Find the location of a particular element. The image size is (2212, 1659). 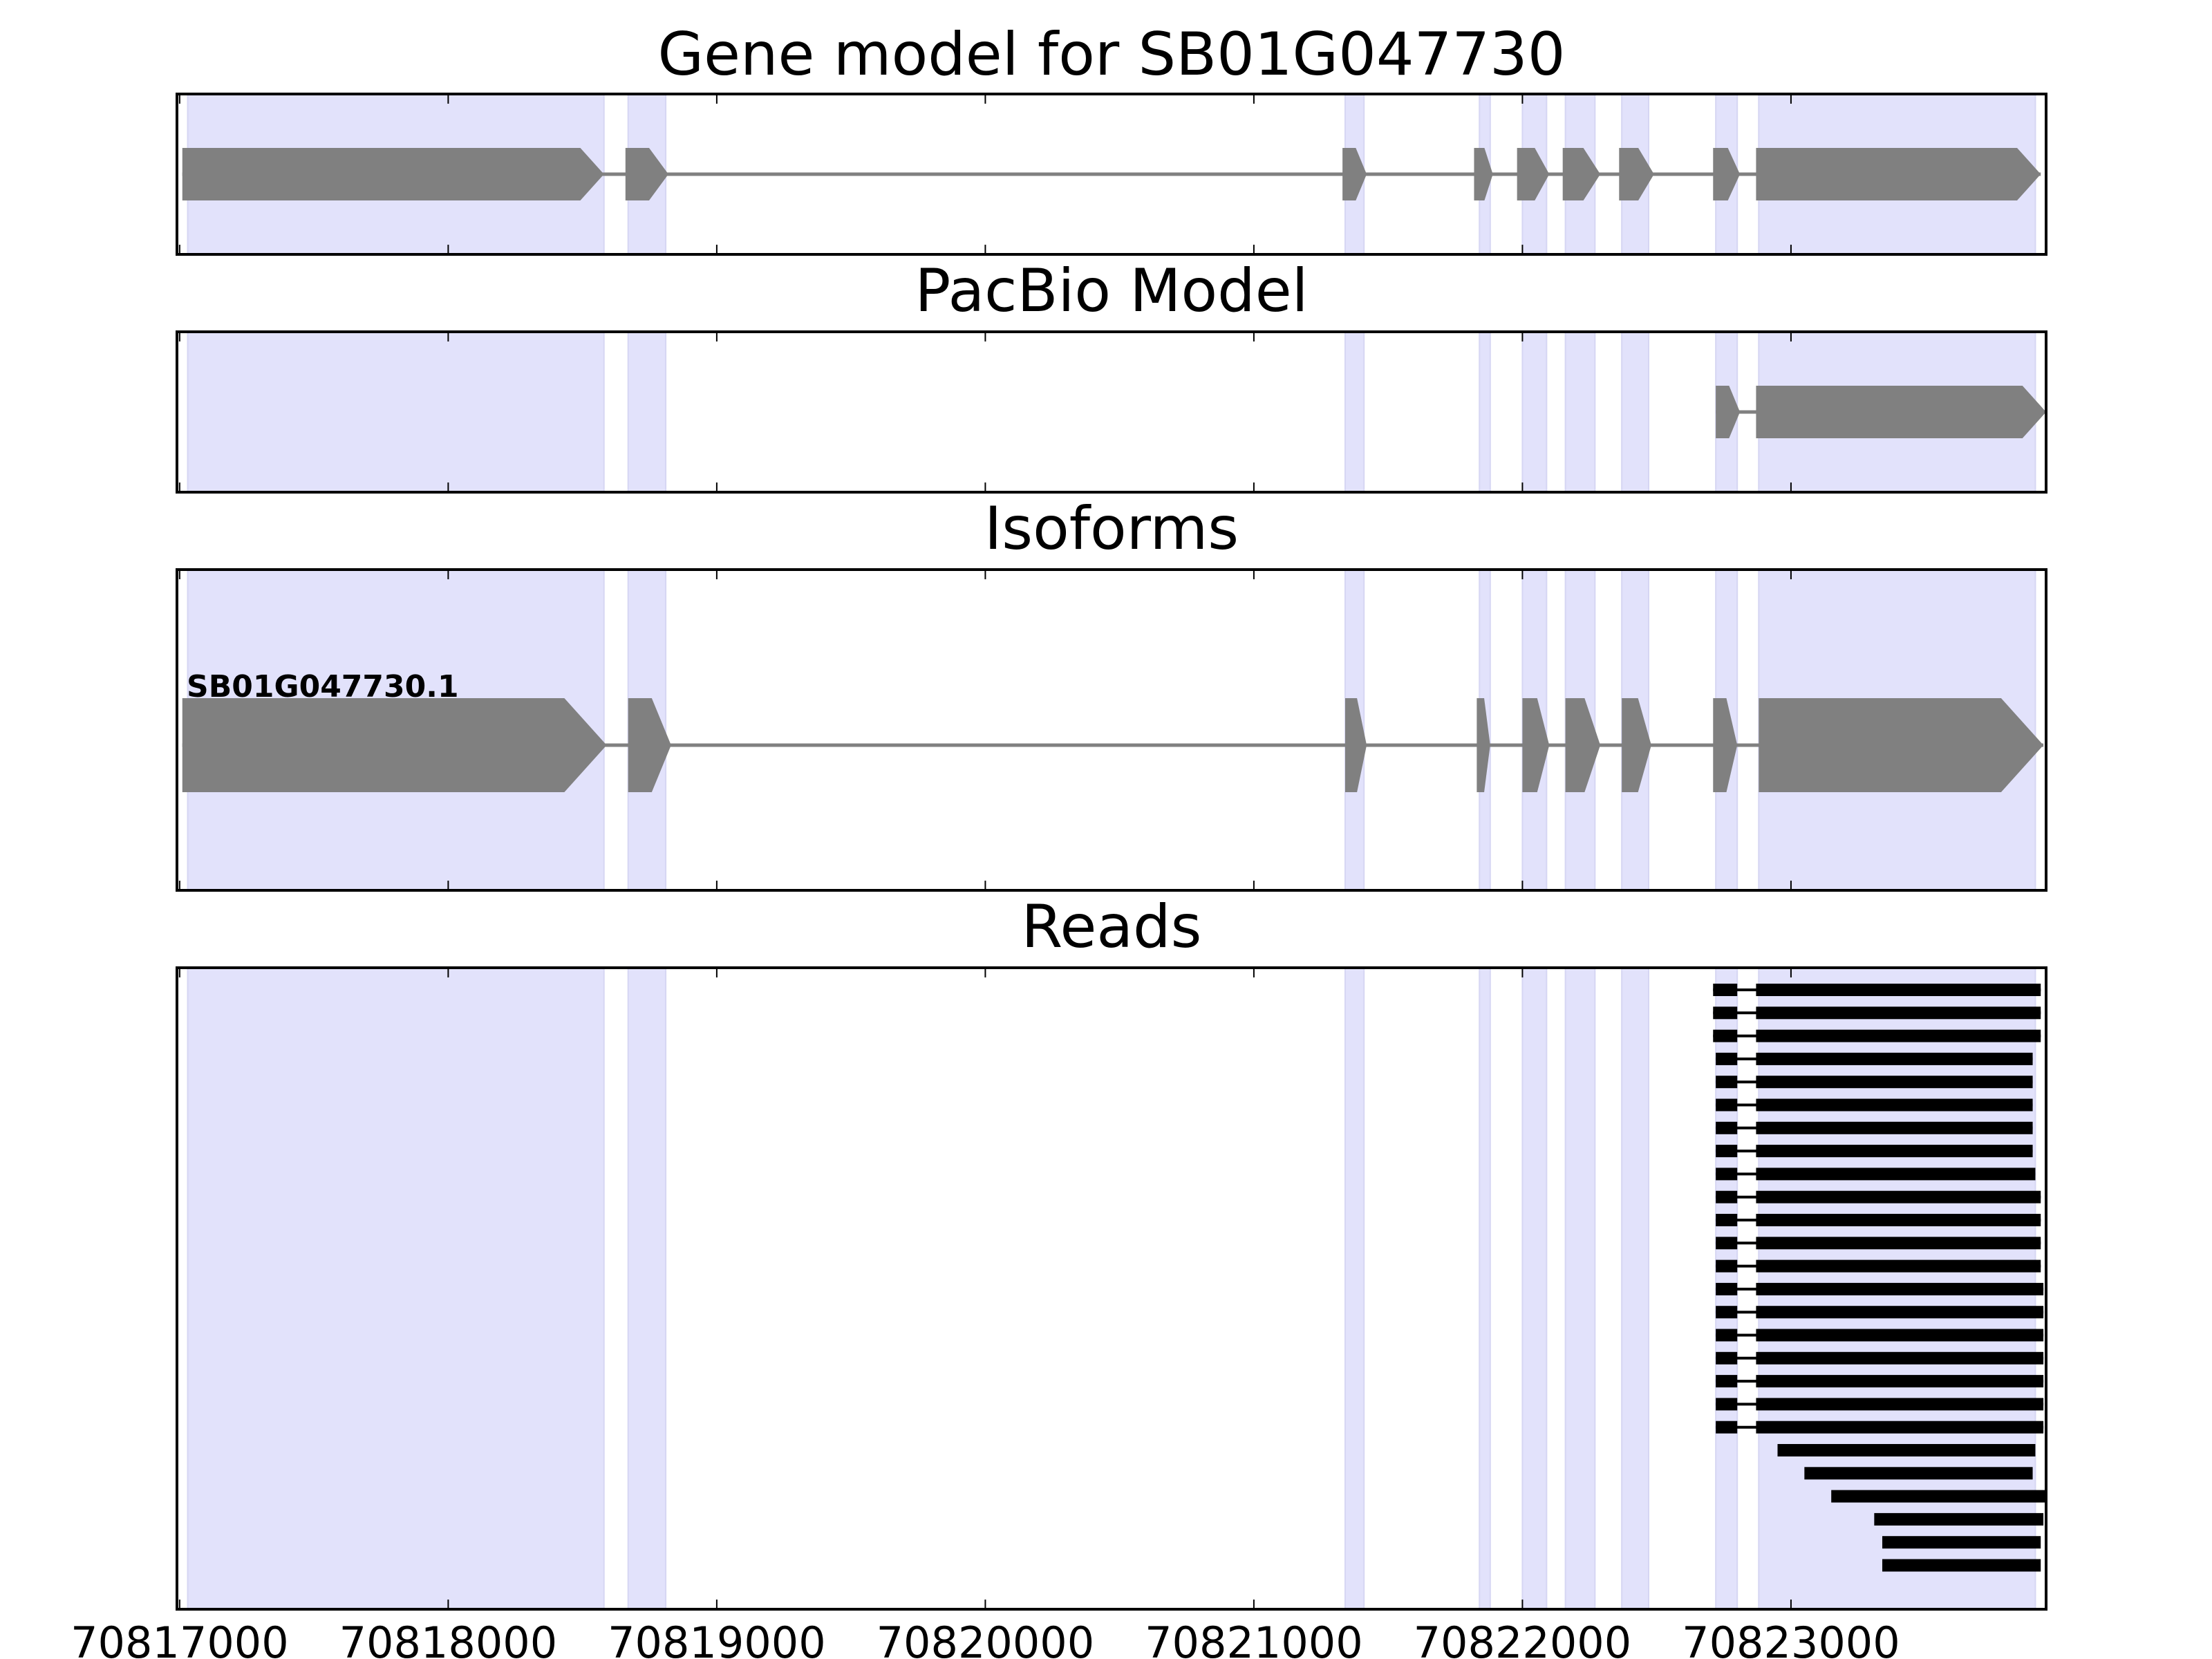

gene-model-ticks is located at coordinates (985, 174).